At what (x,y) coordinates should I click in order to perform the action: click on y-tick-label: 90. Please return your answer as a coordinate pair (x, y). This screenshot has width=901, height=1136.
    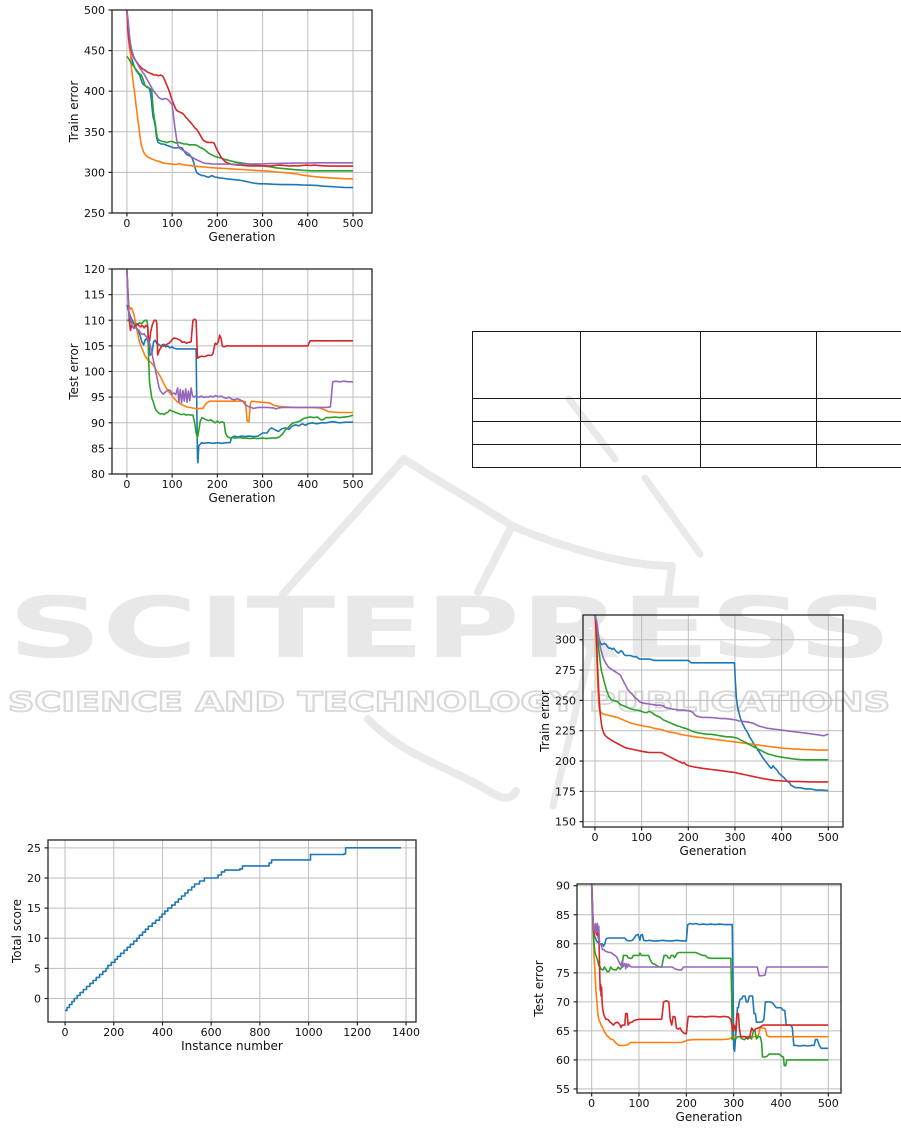
    Looking at the image, I should click on (98, 423).